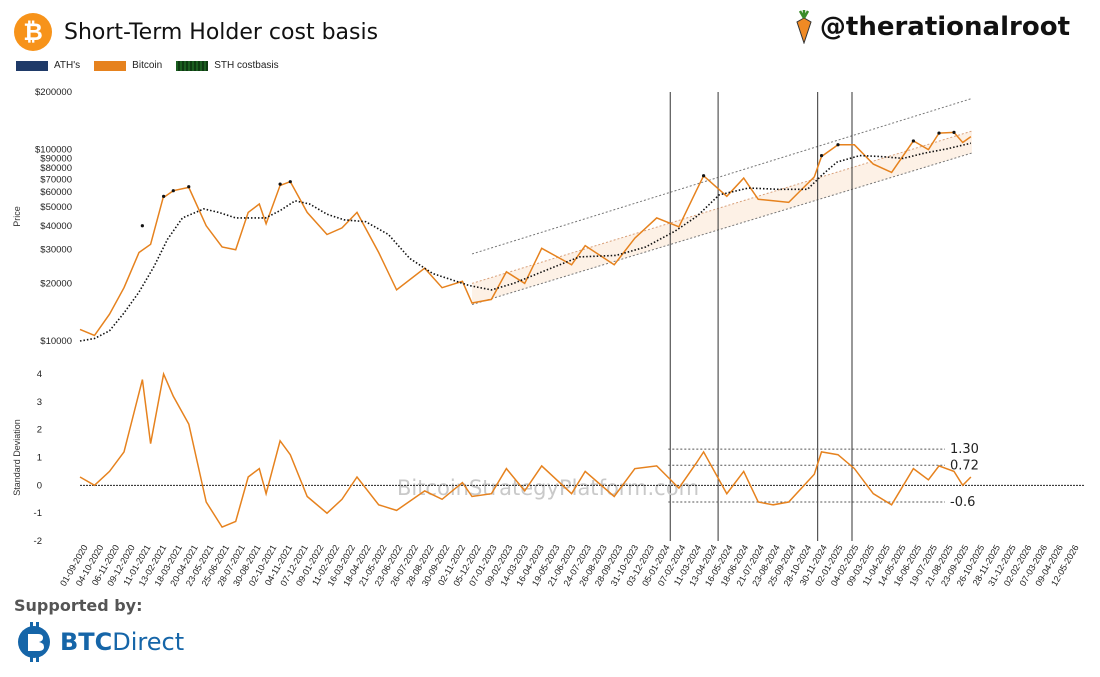 The image size is (1100, 677). I want to click on legend-item-bitcoin: Bitcoin, so click(128, 65).